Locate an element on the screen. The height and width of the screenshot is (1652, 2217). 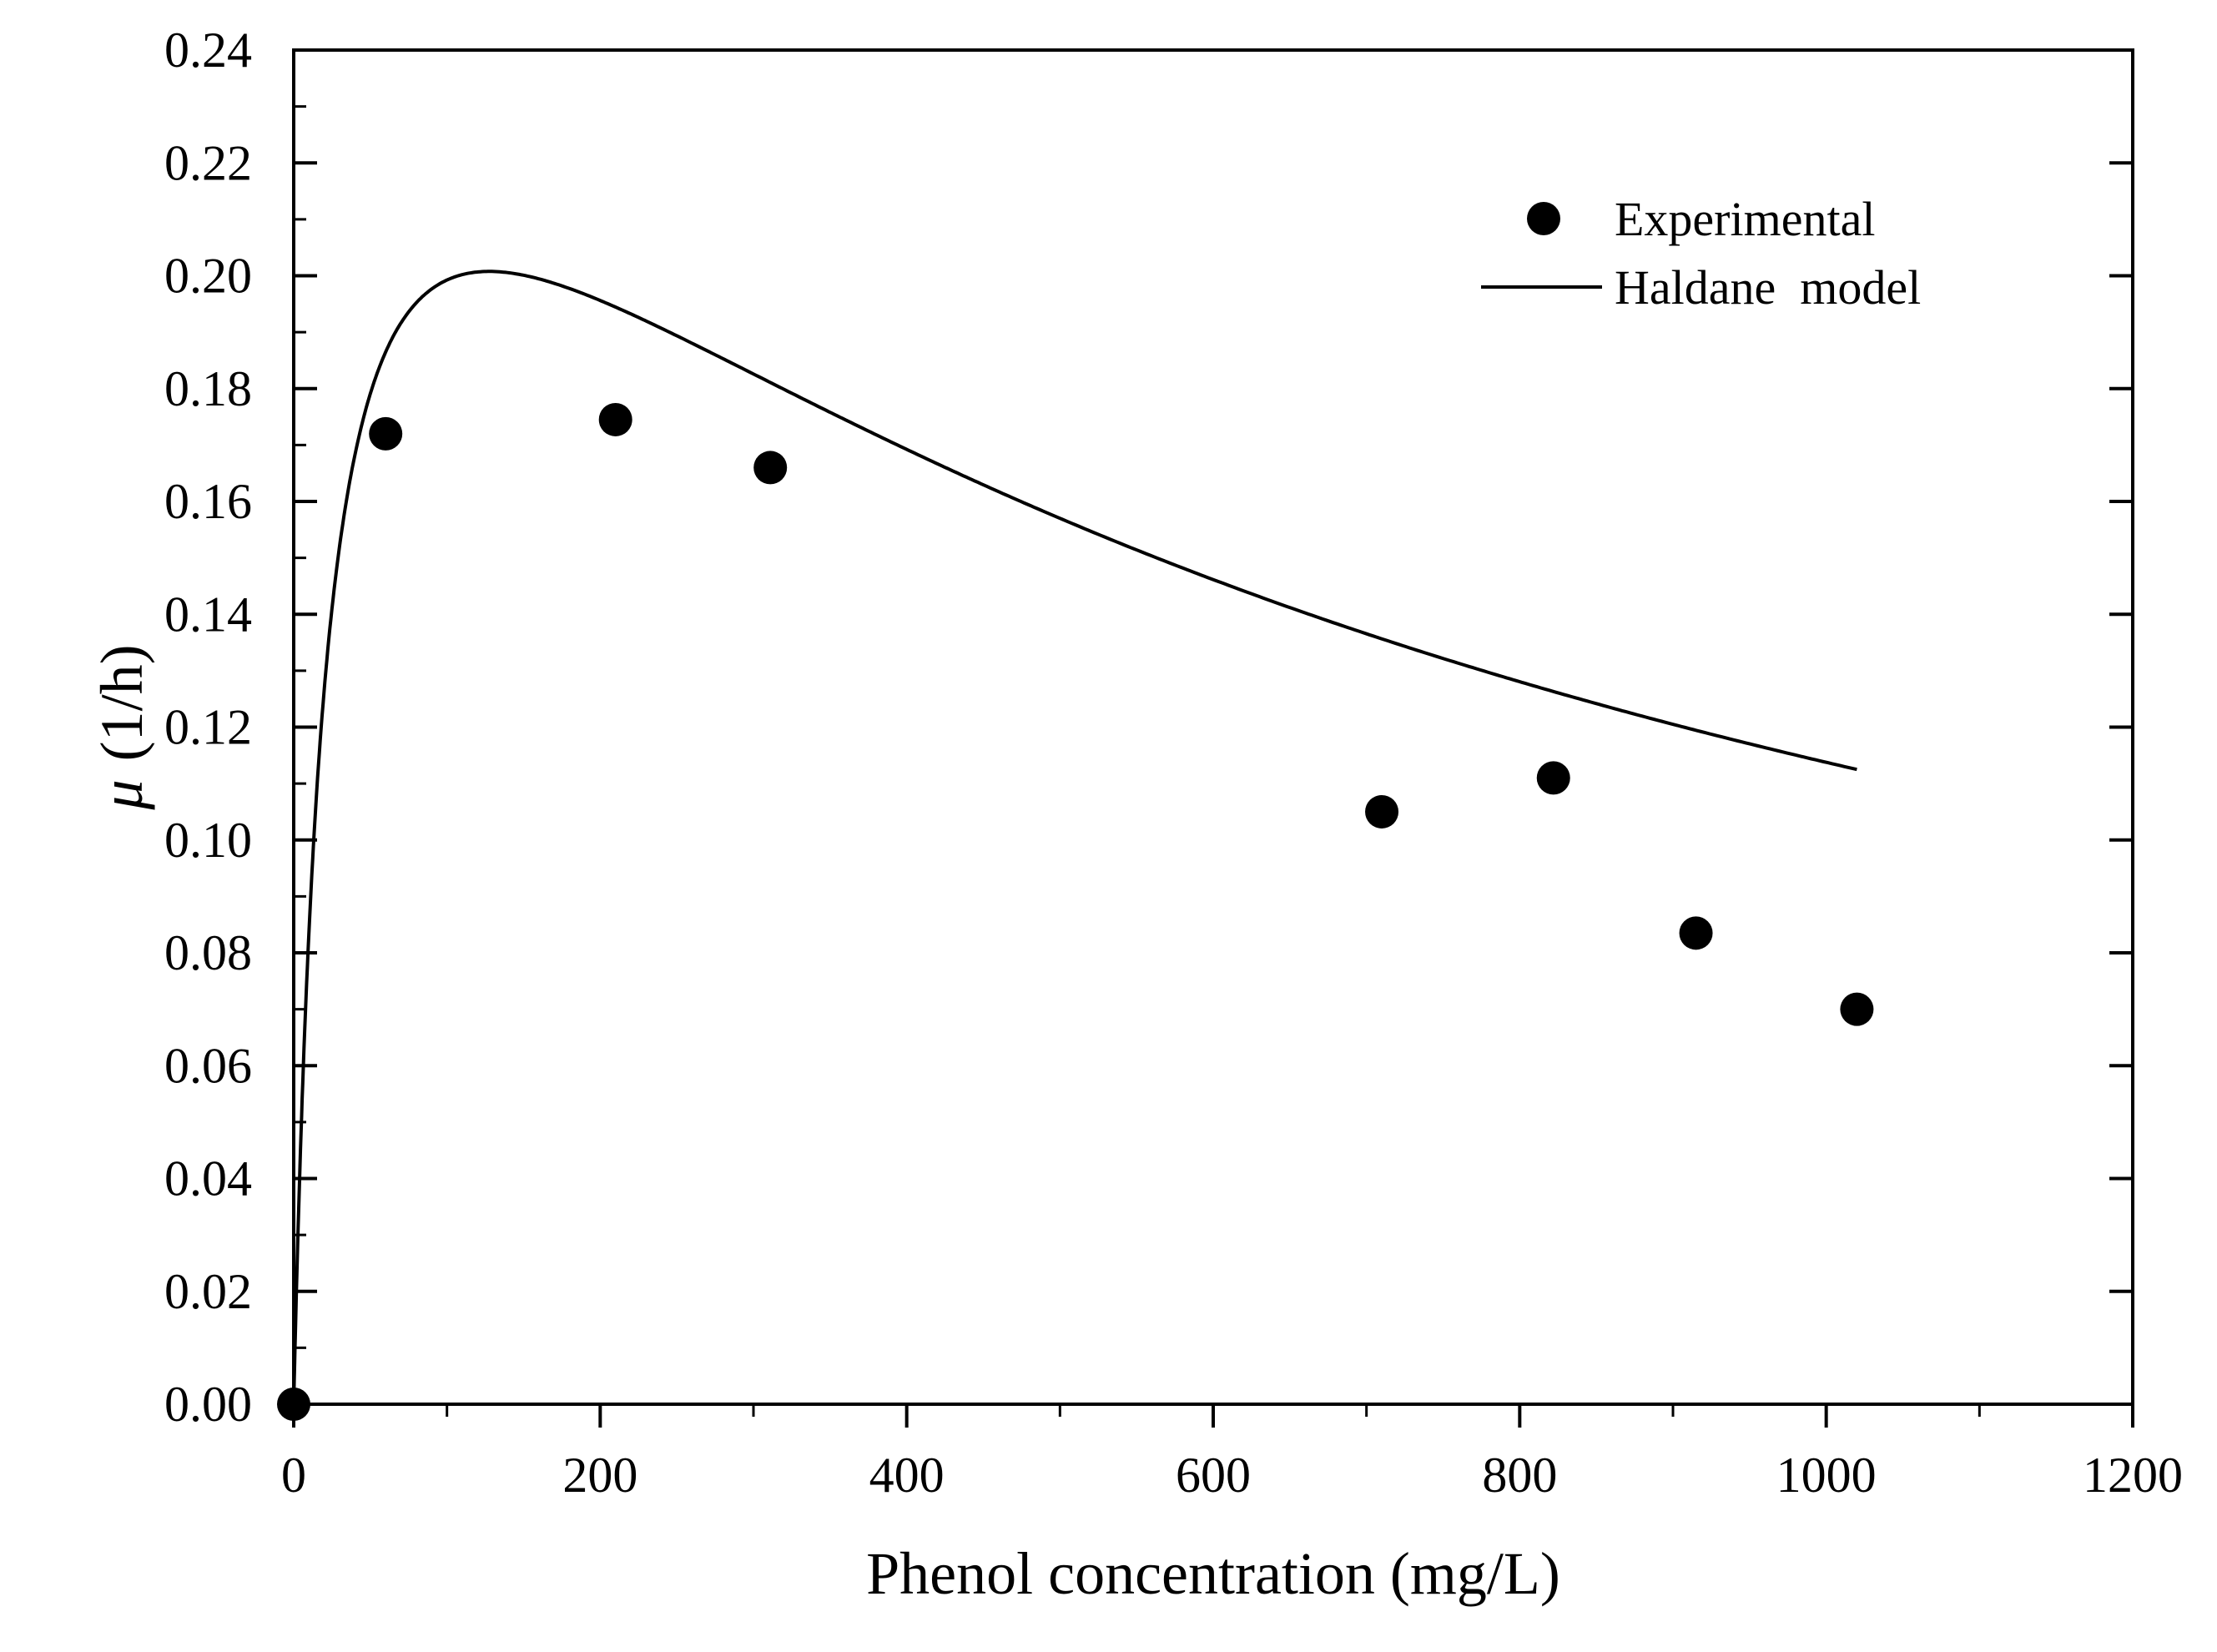
y-tick-label: 0.10 is located at coordinates (208, 841).